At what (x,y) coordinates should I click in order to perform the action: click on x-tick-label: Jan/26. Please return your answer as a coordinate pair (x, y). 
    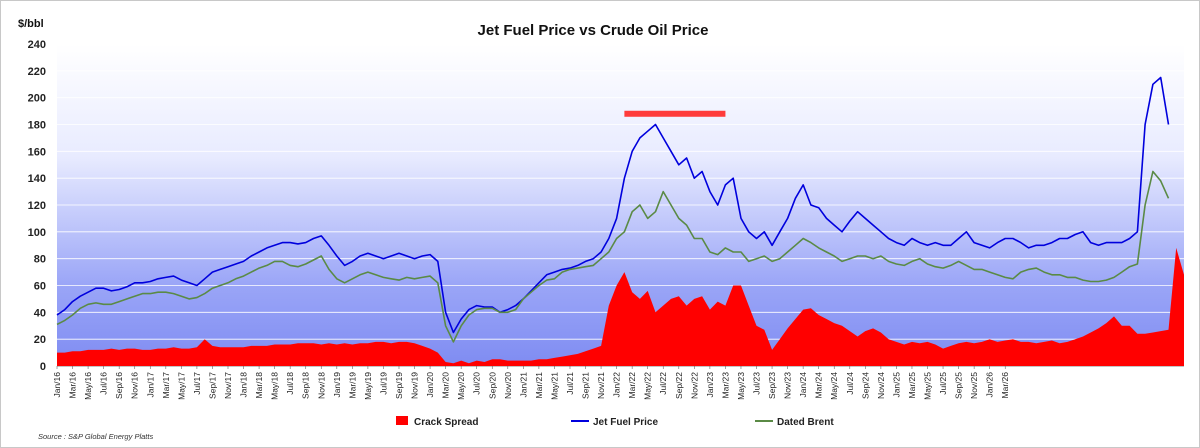
    Looking at the image, I should click on (990, 385).